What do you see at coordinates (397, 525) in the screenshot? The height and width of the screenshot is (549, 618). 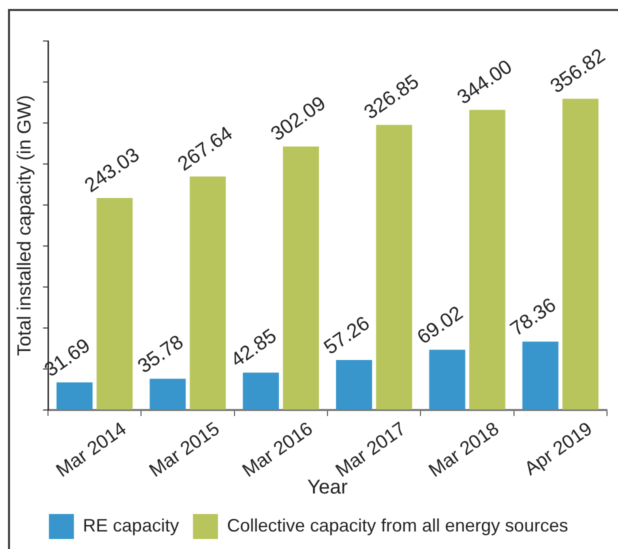 I see `legend-label: Collective capacity from all energy sources` at bounding box center [397, 525].